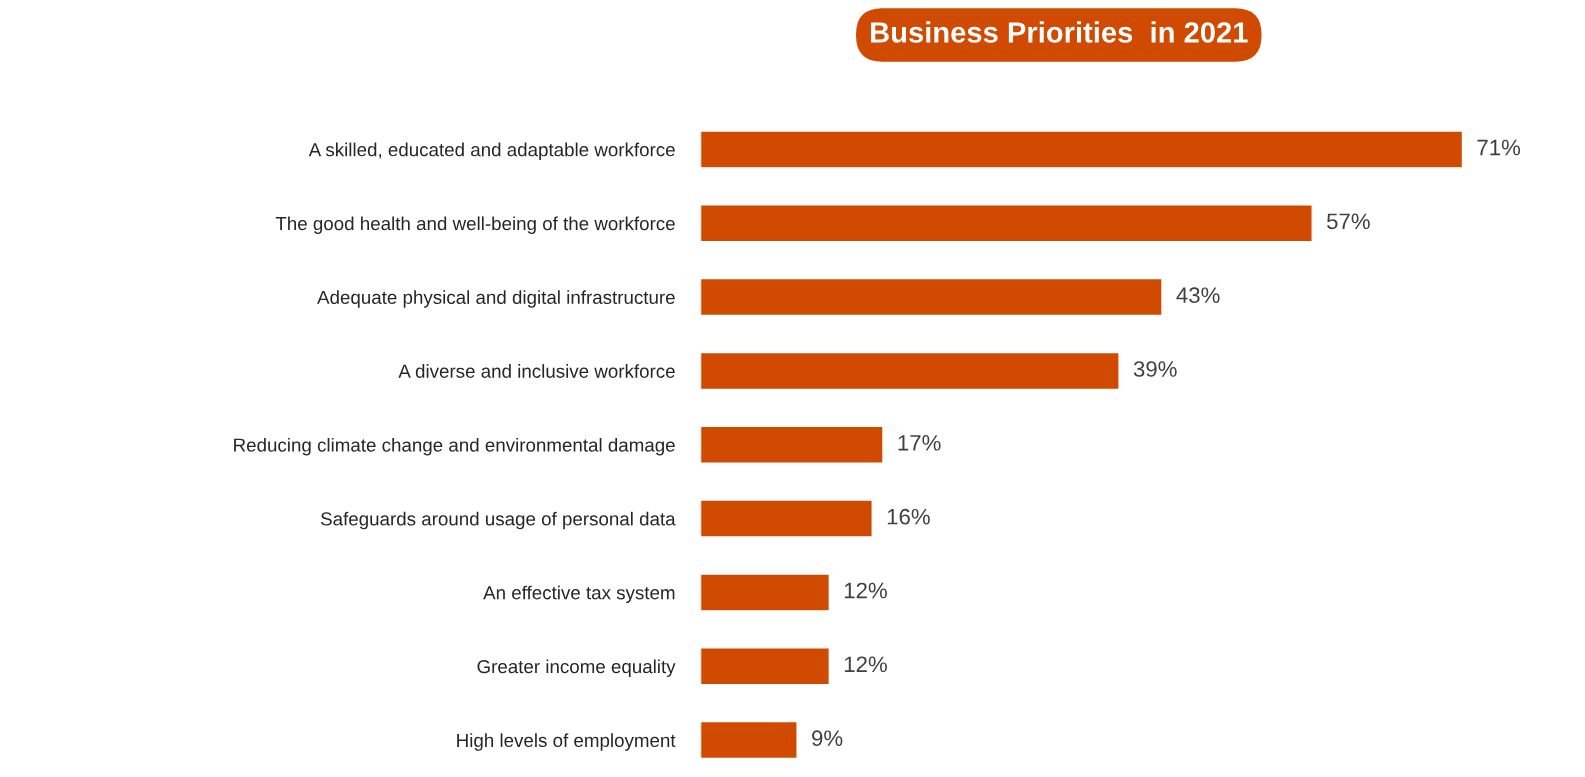  Describe the element at coordinates (496, 299) in the screenshot. I see `y-tick-label: Adequate physical and digital infrastructure` at that location.